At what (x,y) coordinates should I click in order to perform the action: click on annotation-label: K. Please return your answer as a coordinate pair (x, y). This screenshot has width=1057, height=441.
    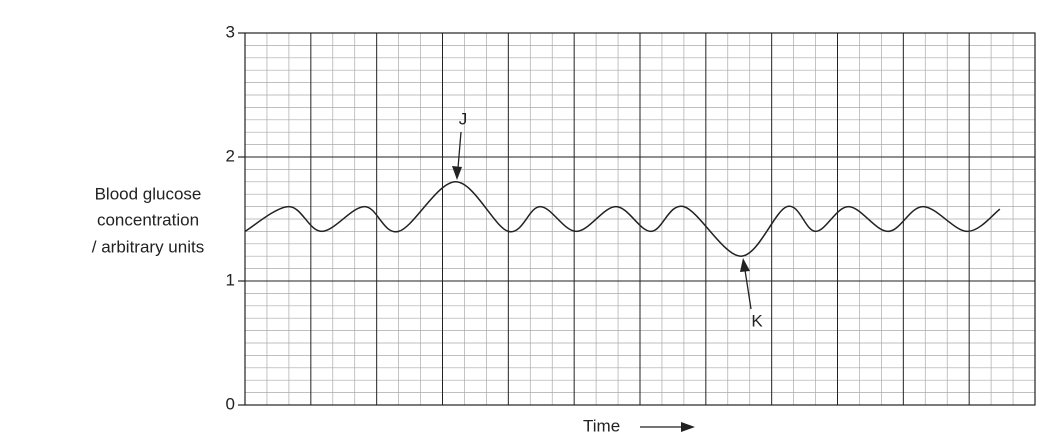
    Looking at the image, I should click on (757, 320).